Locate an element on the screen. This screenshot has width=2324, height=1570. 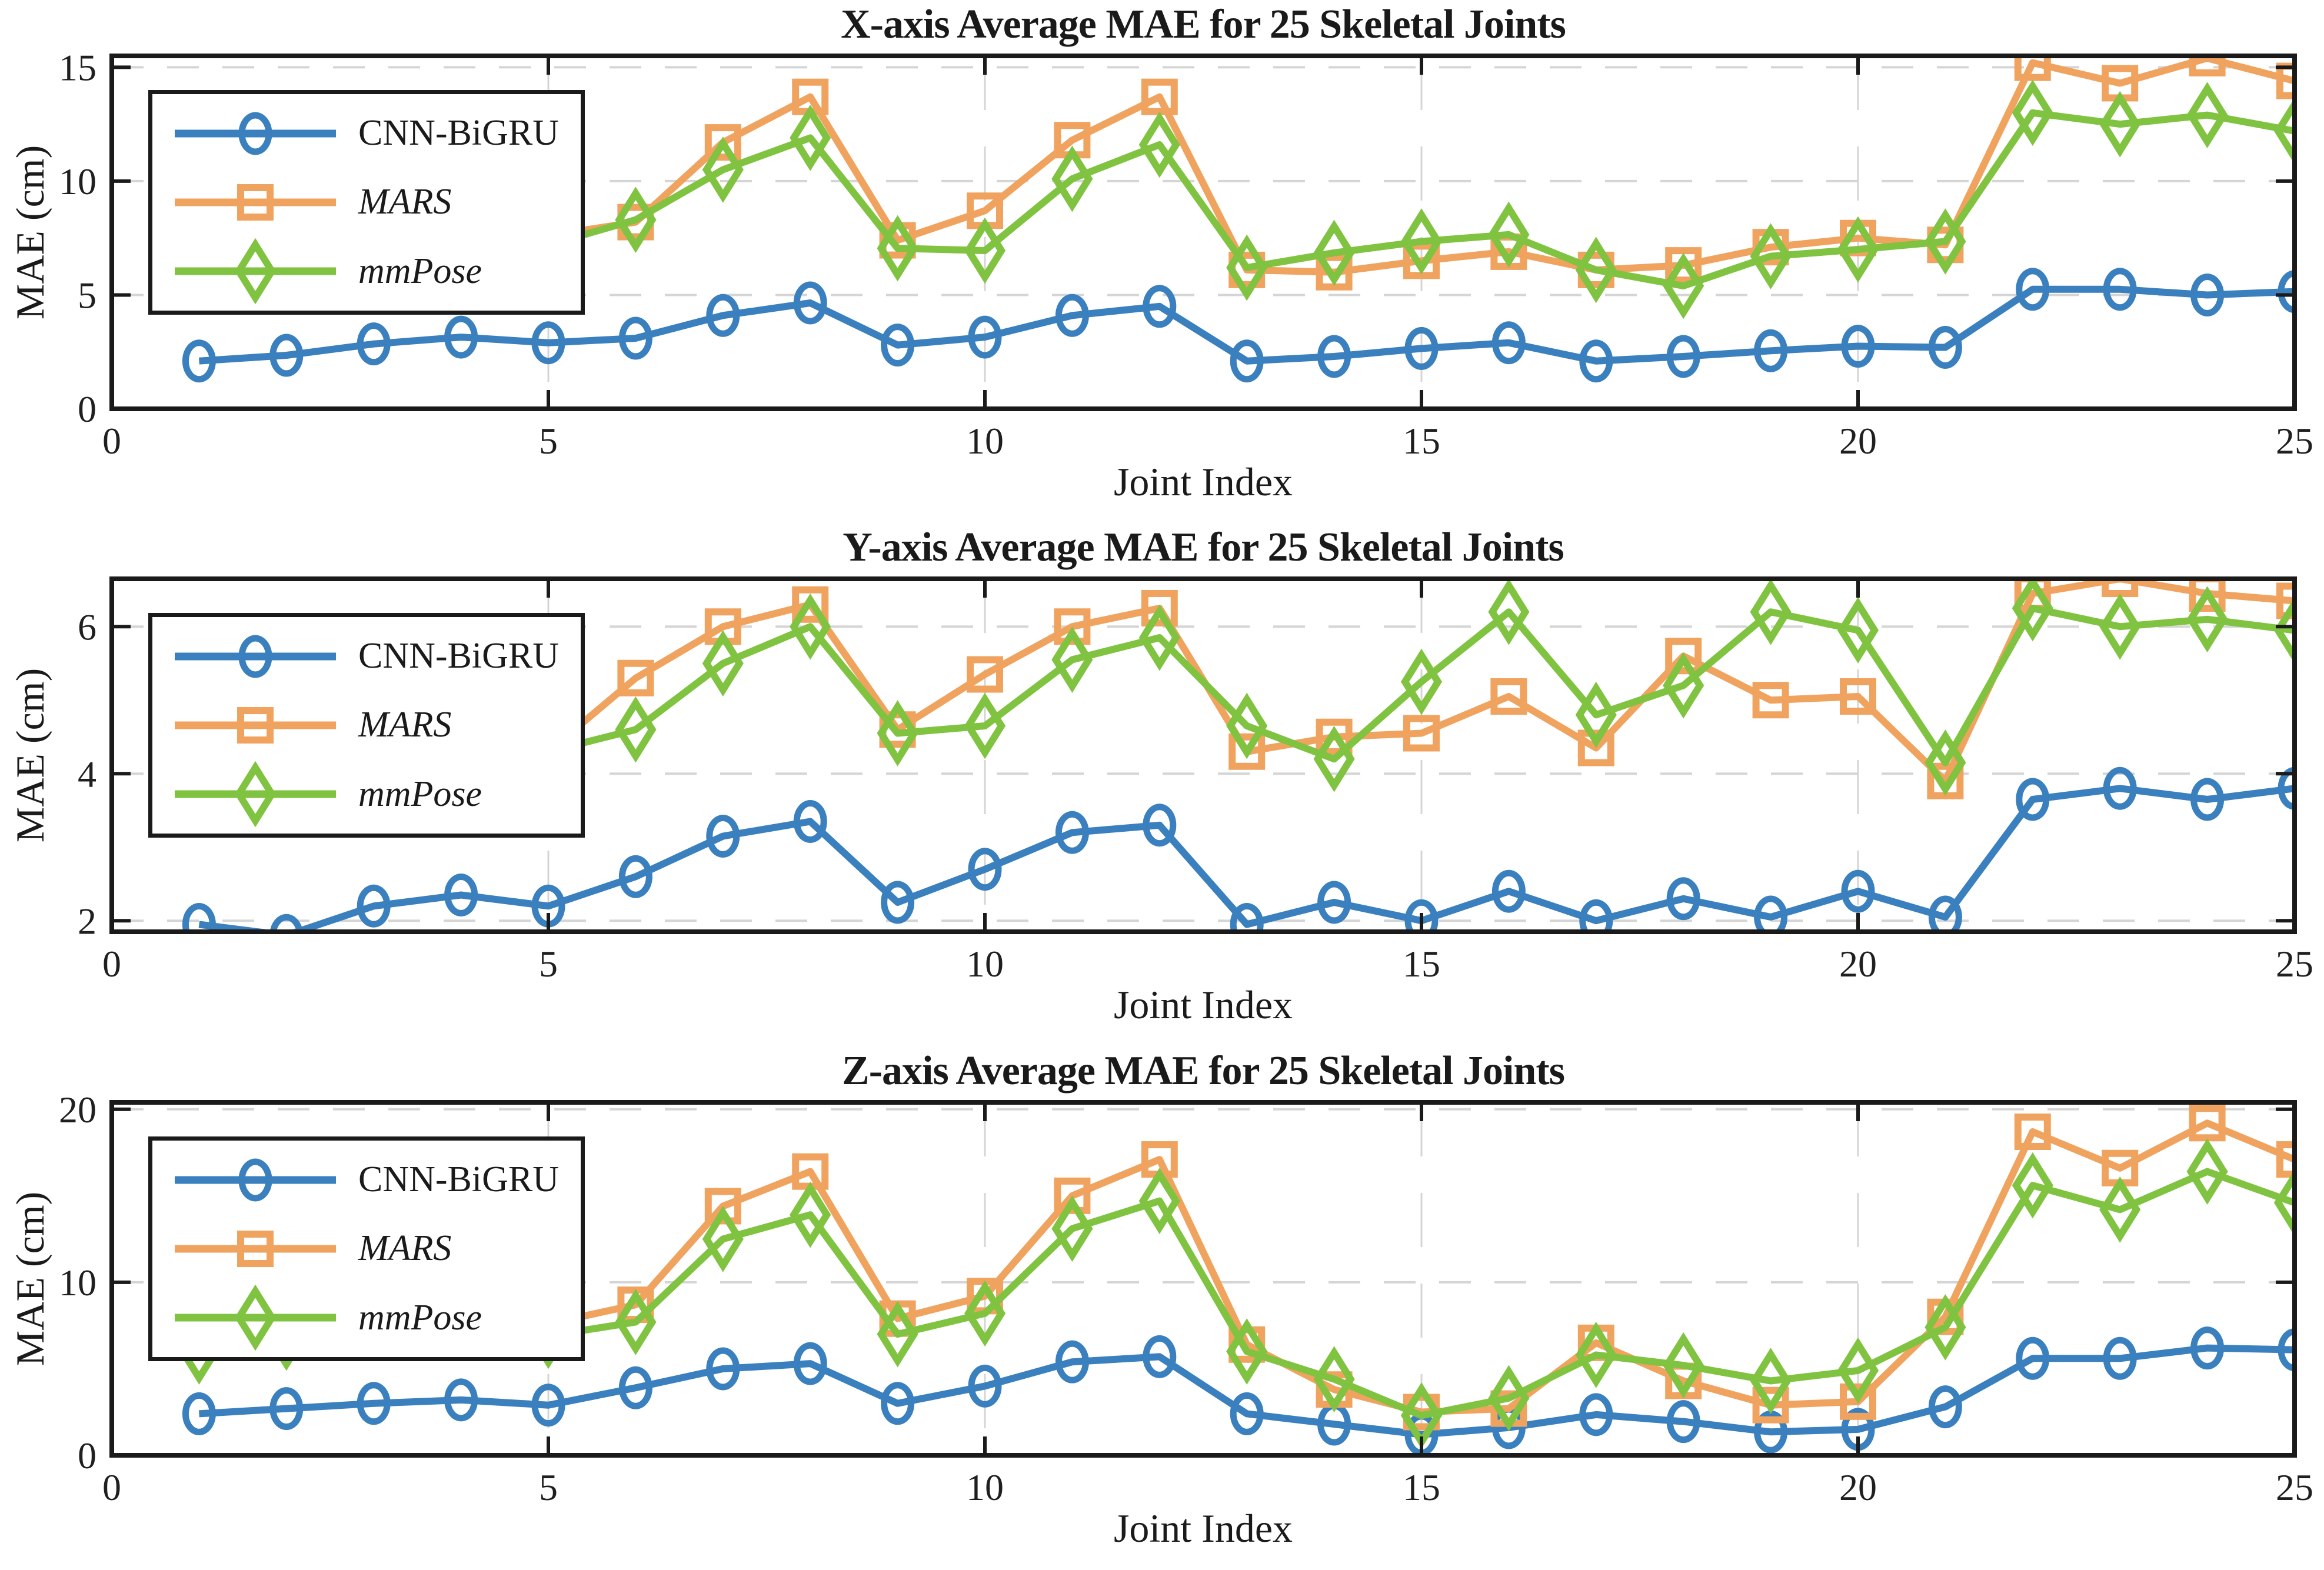
y-tick-label: 0 is located at coordinates (87, 1455).